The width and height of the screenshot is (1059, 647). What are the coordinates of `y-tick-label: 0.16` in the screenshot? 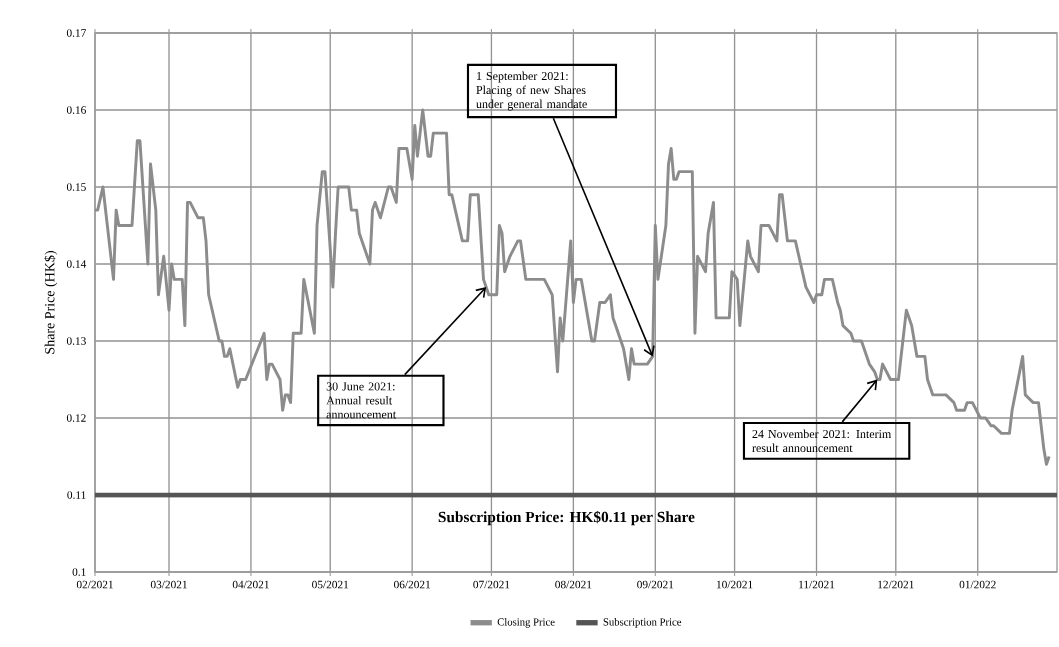 It's located at (76, 110).